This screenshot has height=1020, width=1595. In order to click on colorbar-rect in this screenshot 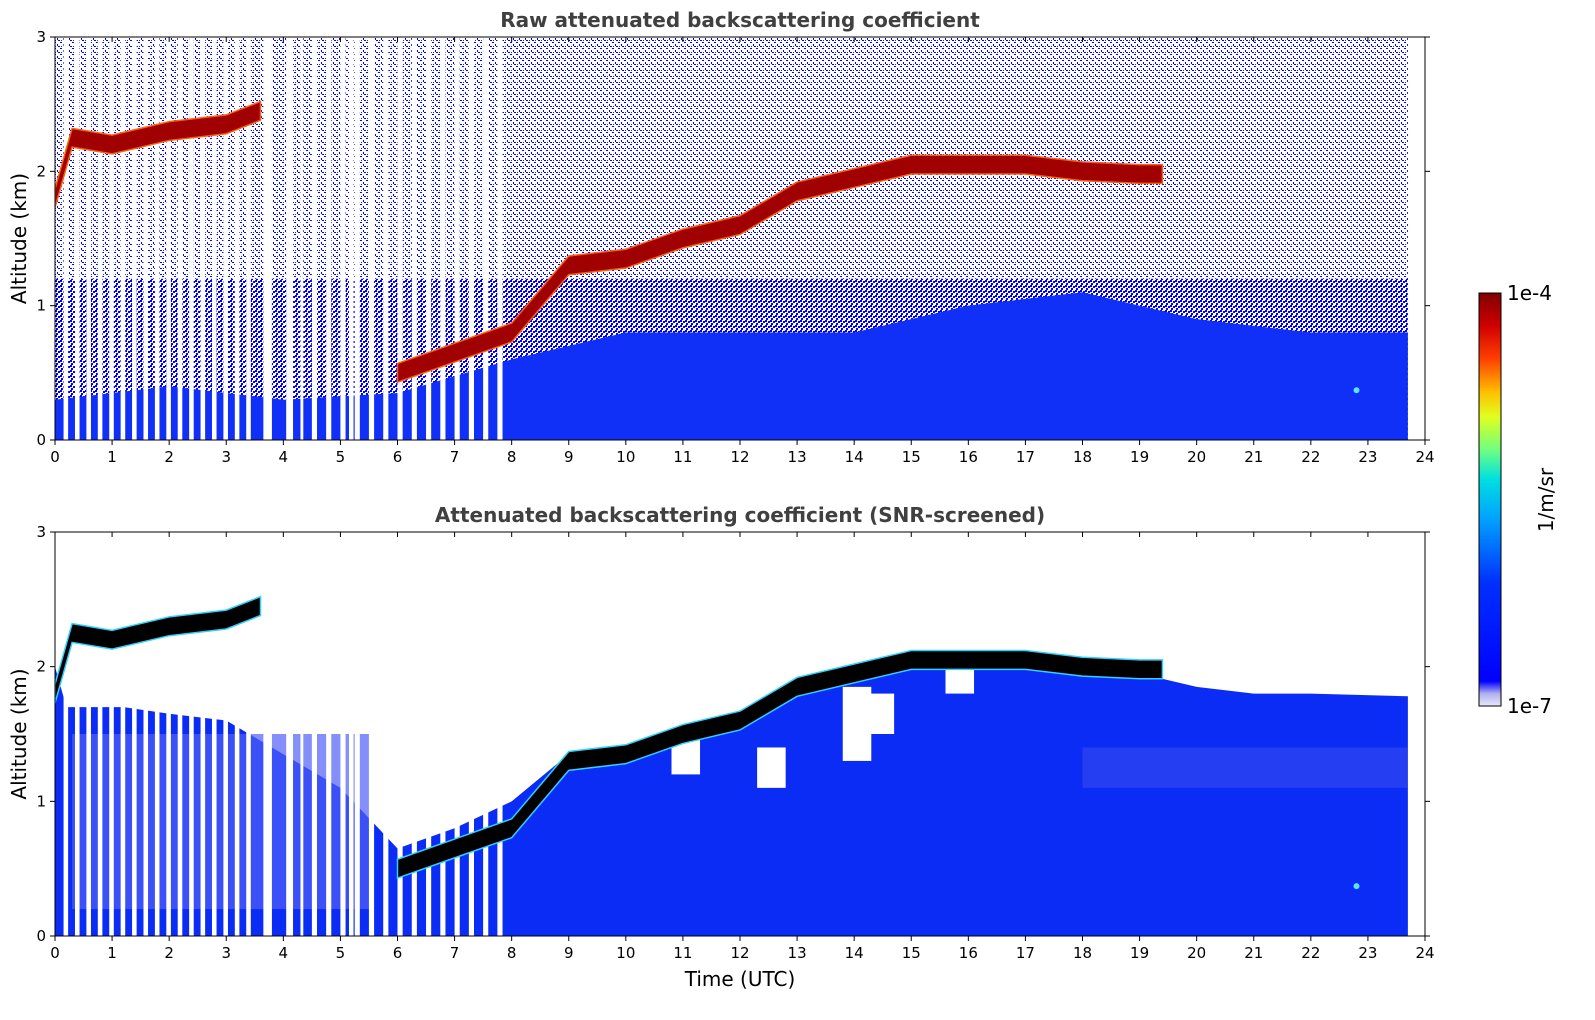, I will do `click(1490, 499)`.